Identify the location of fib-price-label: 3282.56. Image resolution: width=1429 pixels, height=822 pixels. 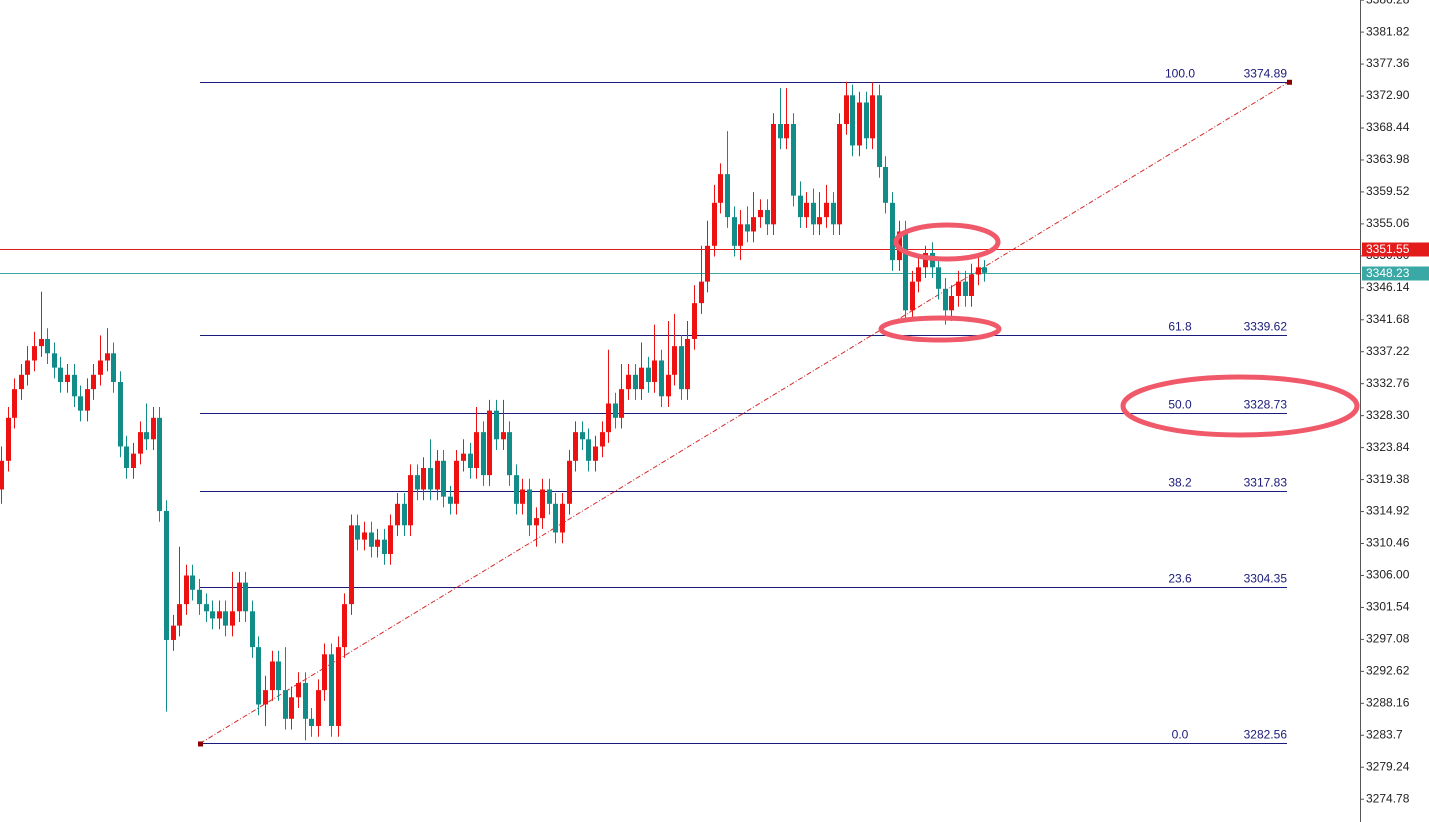
(1266, 735).